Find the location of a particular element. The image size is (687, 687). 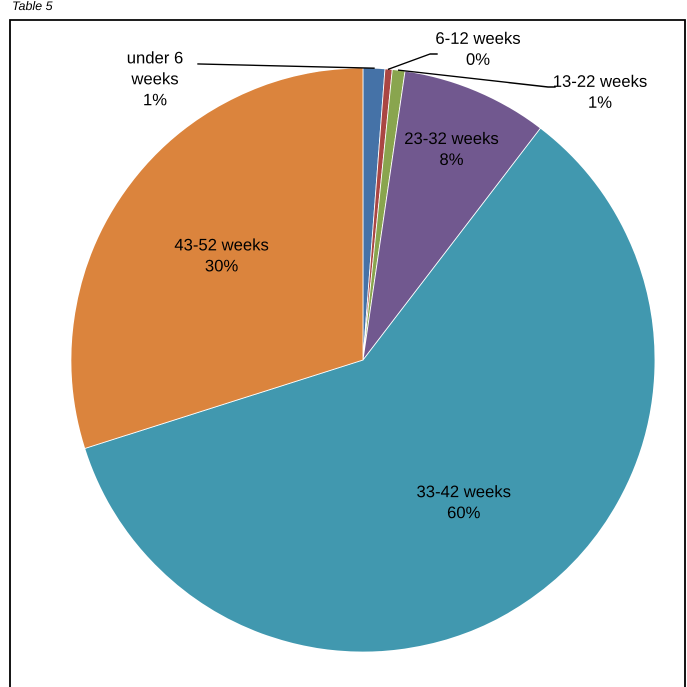

data-label: 30% is located at coordinates (222, 266).